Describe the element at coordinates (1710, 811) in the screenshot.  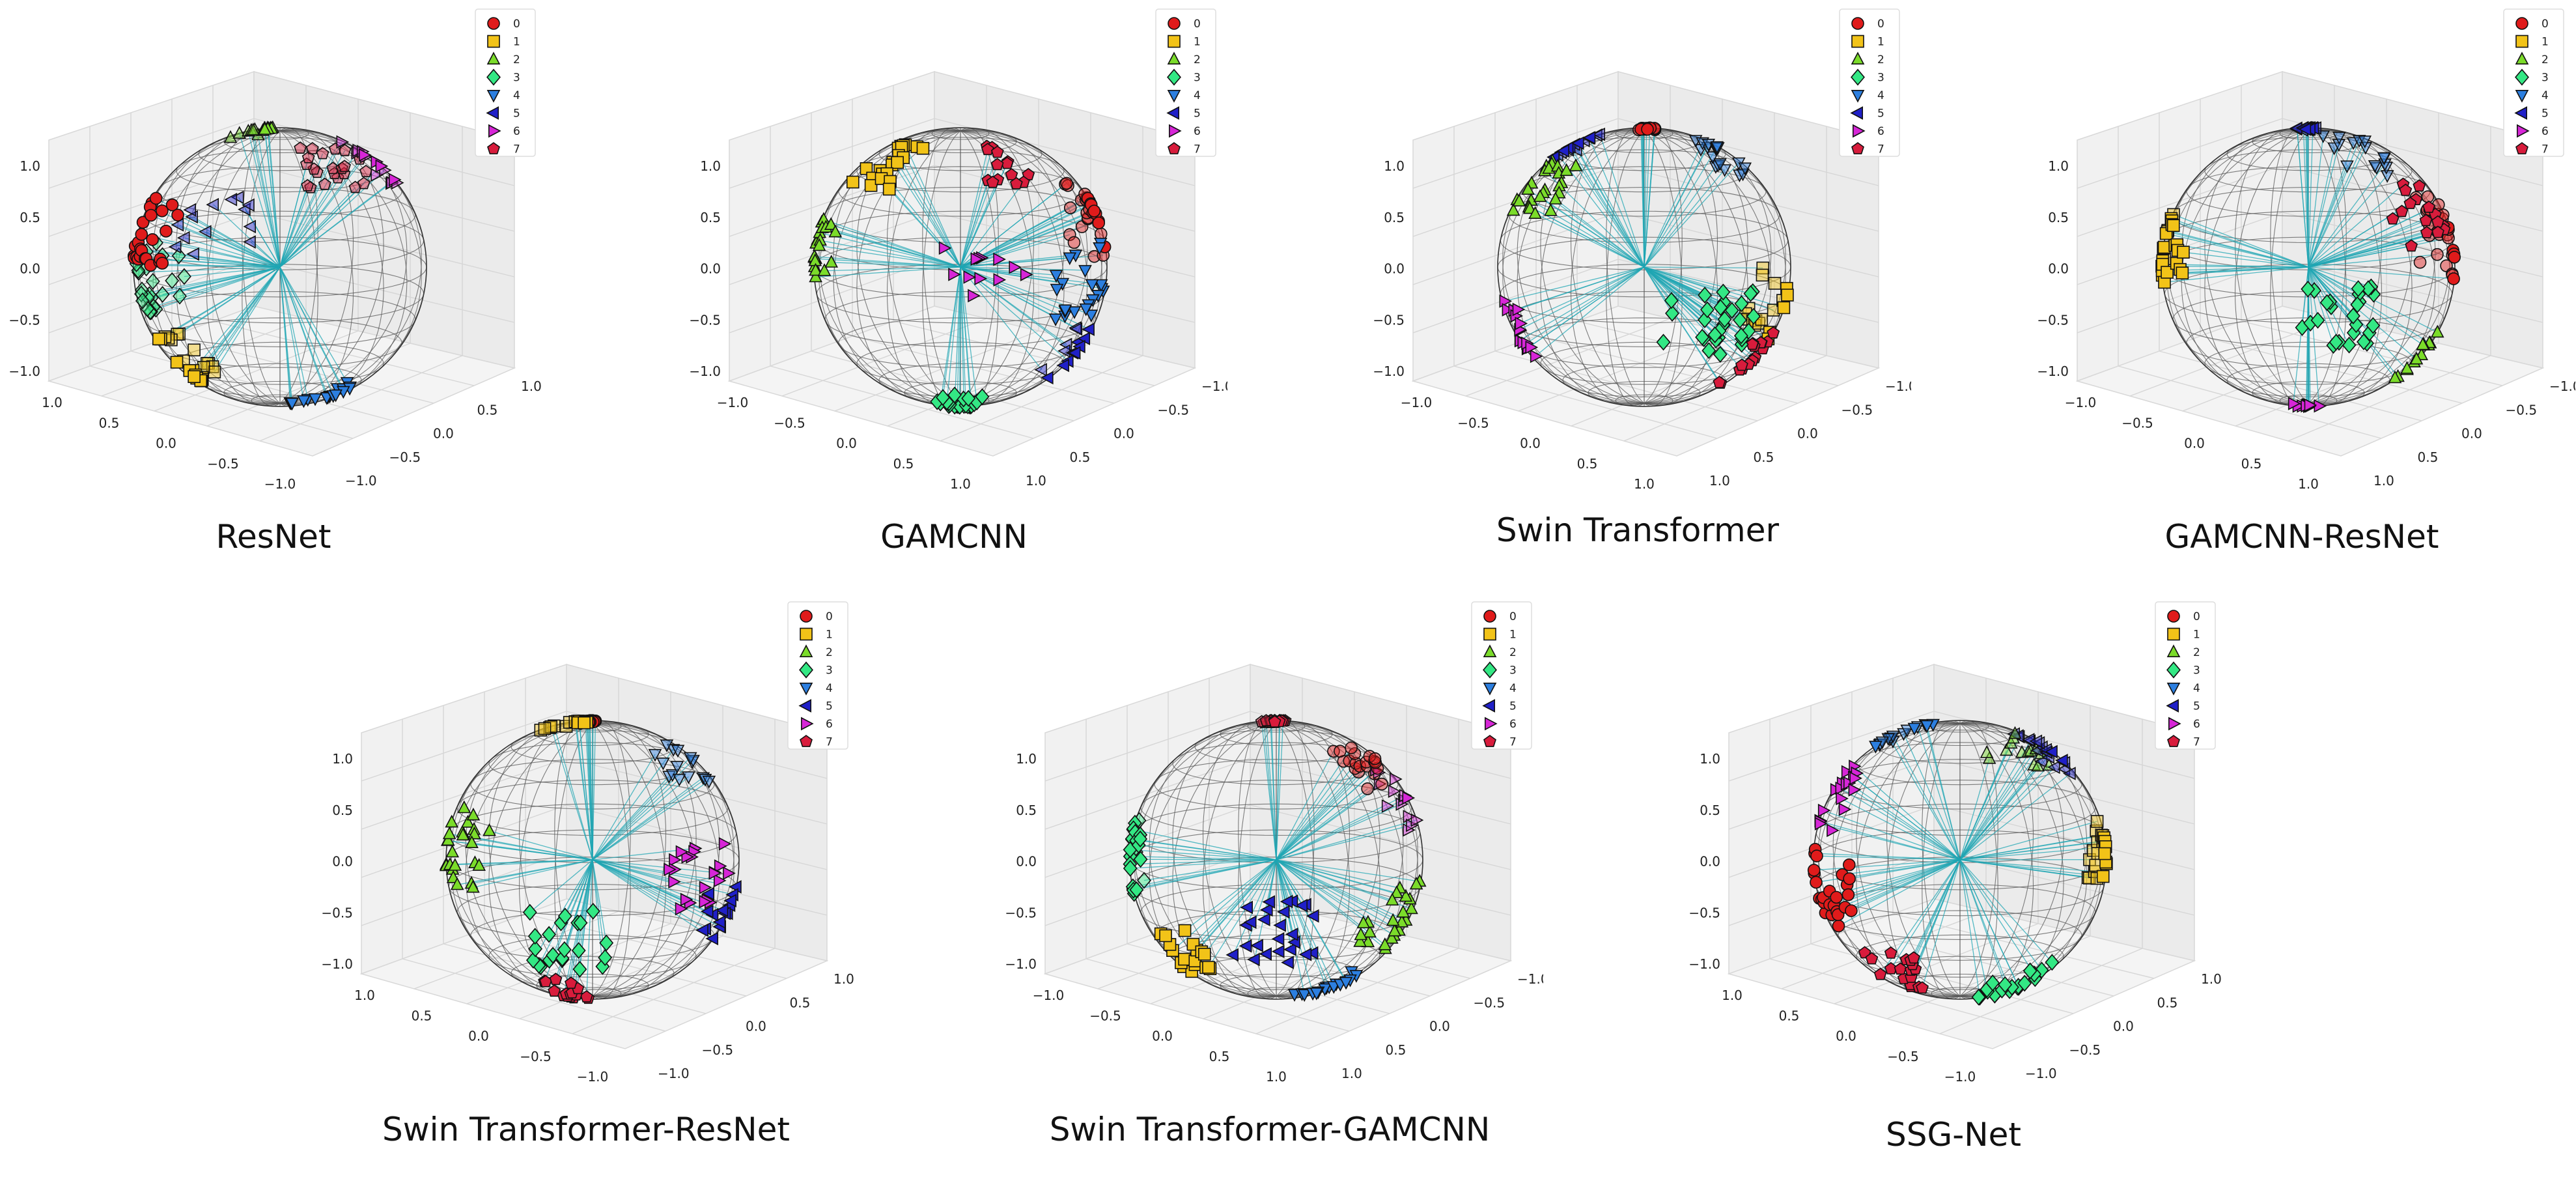
I see `z-tick-label: 0.5` at that location.